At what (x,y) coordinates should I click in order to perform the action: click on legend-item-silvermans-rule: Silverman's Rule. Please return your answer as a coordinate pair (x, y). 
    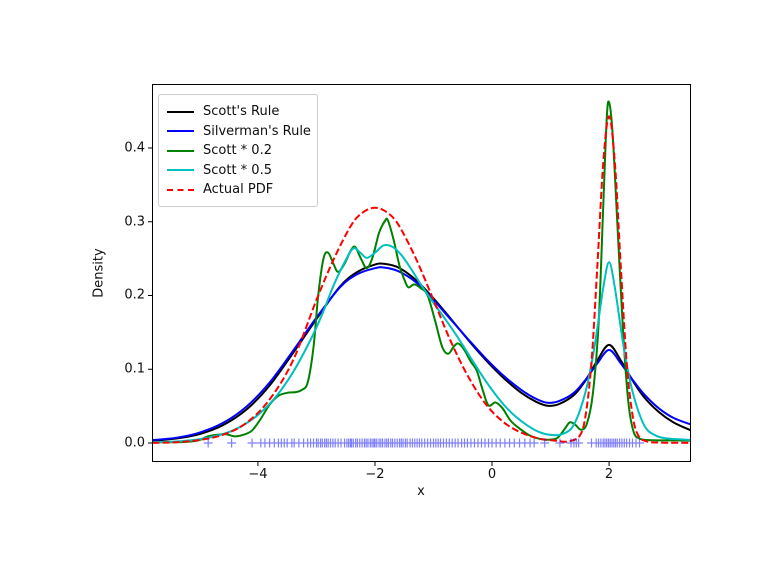
    Looking at the image, I should click on (239, 132).